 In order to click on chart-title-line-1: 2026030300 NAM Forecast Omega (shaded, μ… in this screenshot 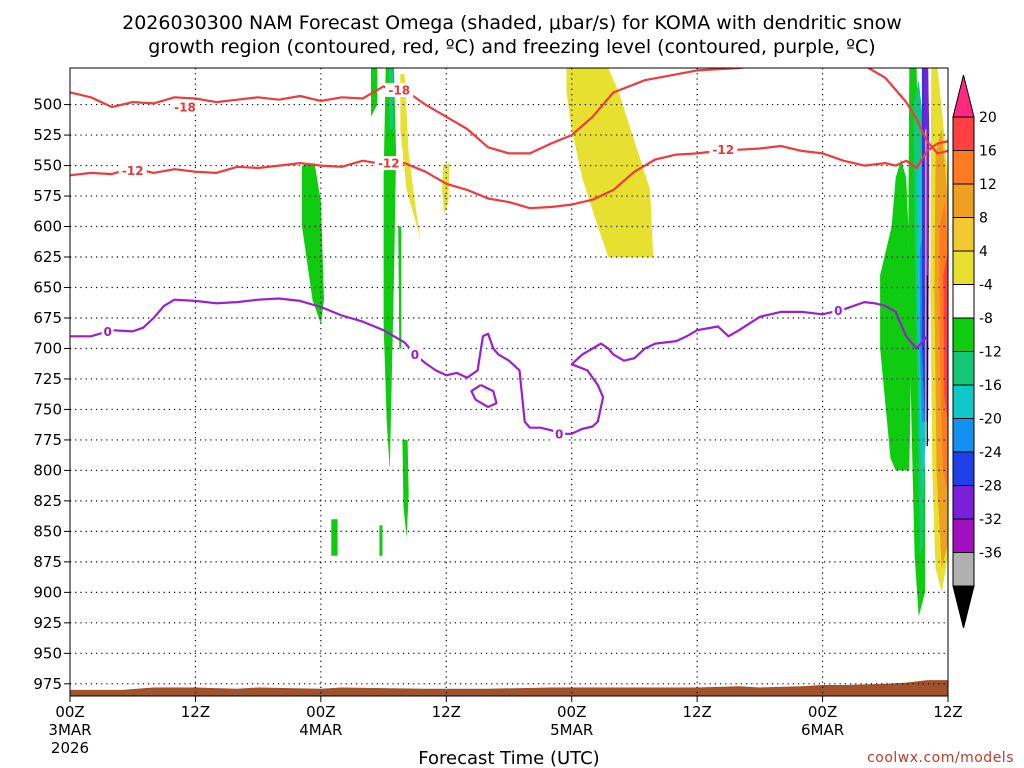, I will do `click(512, 23)`.